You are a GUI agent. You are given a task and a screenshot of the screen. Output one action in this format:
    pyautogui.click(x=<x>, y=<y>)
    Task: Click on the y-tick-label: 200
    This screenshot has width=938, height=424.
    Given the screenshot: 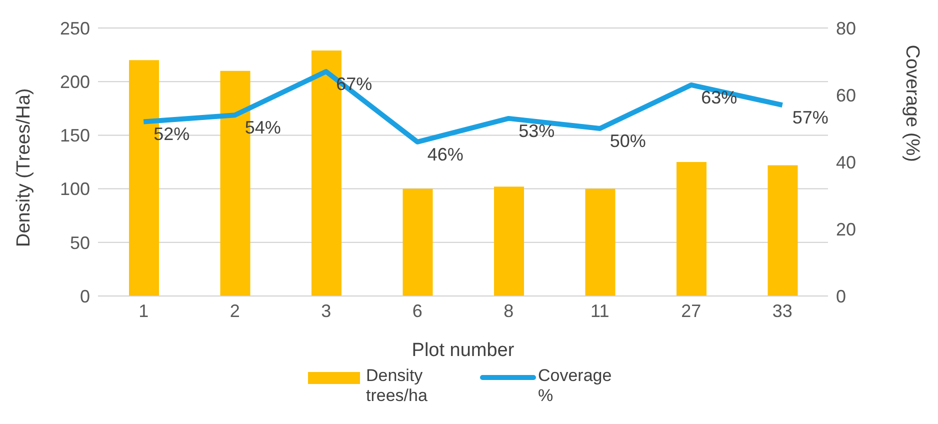 What is the action you would take?
    pyautogui.click(x=75, y=82)
    